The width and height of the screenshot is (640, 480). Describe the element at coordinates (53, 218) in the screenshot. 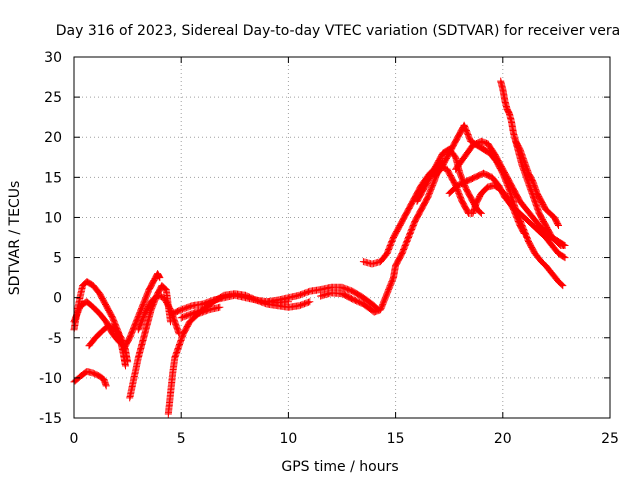

I see `y-tick-label: 10` at that location.